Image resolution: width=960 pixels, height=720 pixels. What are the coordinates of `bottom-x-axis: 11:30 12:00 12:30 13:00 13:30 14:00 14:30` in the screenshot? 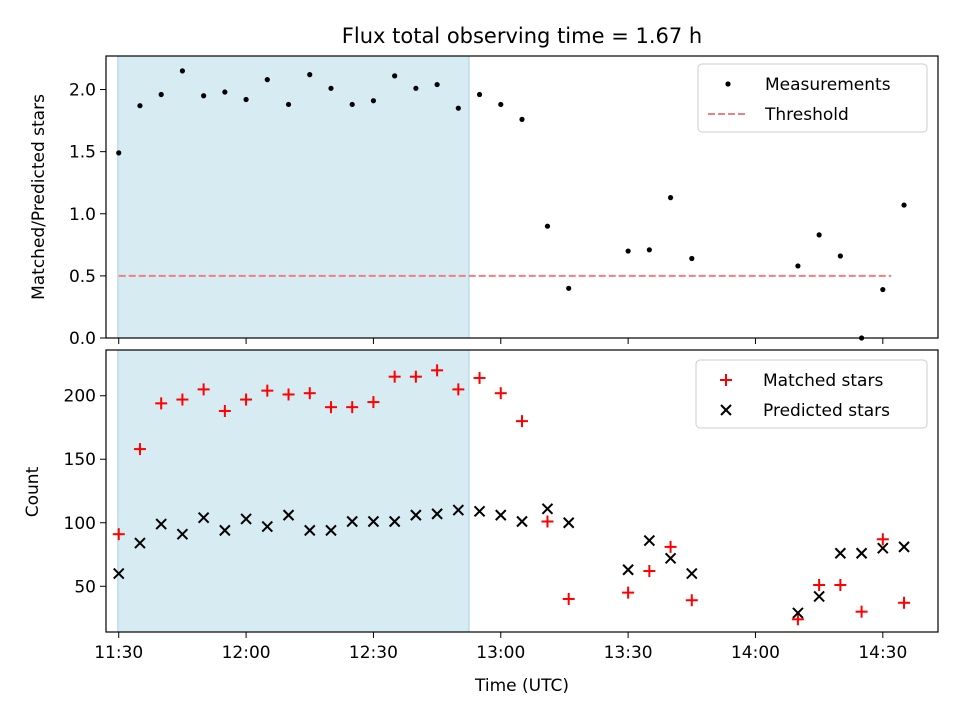 It's located at (500, 647).